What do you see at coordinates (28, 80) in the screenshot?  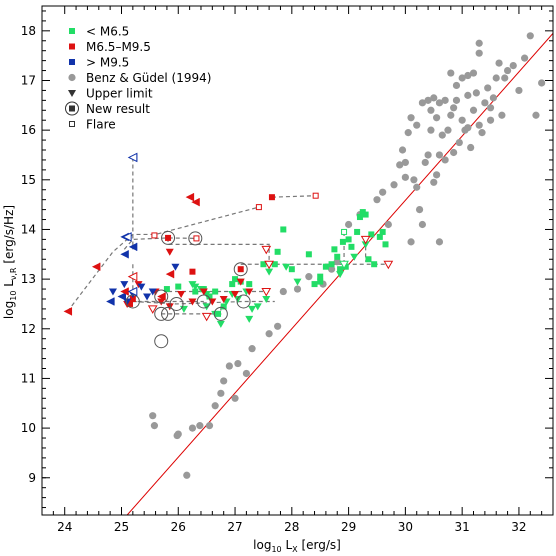 I see `y-tick-label: 17` at bounding box center [28, 80].